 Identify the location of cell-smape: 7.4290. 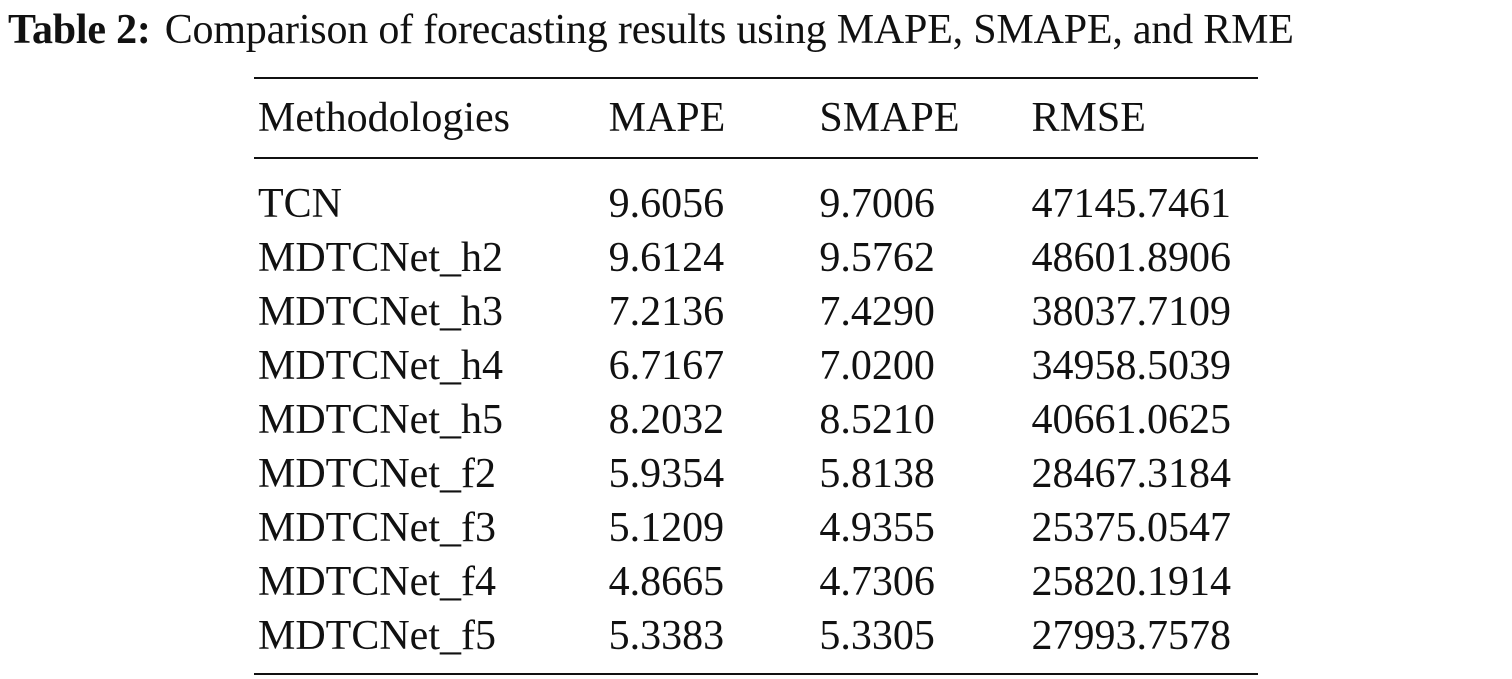
(877, 312).